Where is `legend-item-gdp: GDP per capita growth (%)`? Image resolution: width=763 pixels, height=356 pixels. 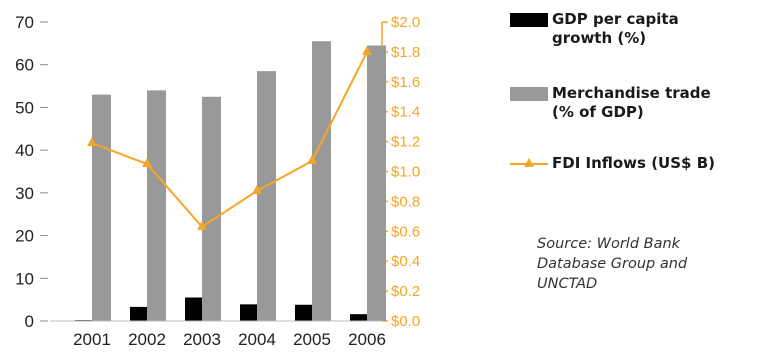 legend-item-gdp: GDP per capita growth (%) is located at coordinates (626, 29).